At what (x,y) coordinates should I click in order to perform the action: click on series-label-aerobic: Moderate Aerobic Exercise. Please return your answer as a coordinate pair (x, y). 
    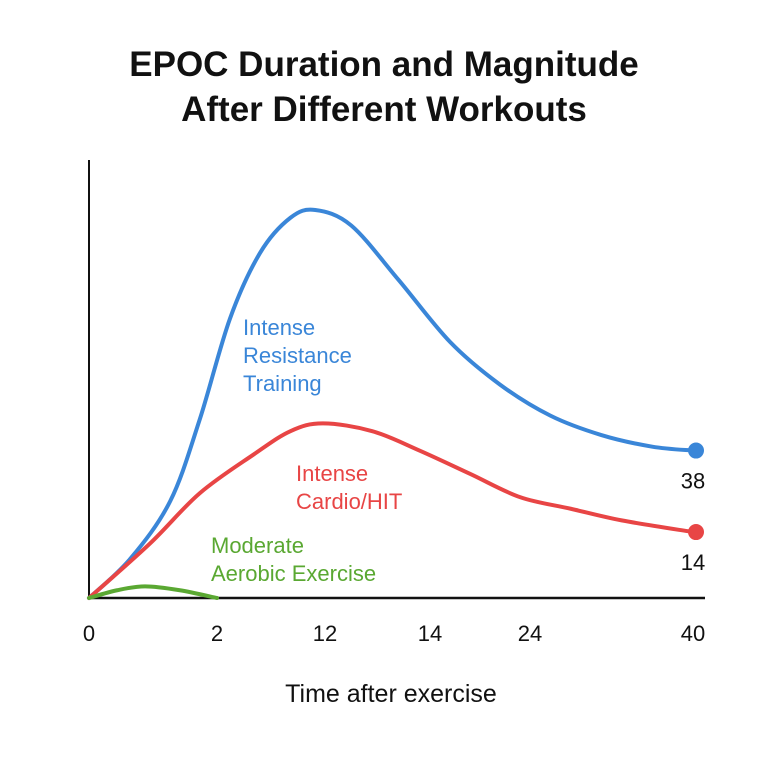
    Looking at the image, I should click on (293, 560).